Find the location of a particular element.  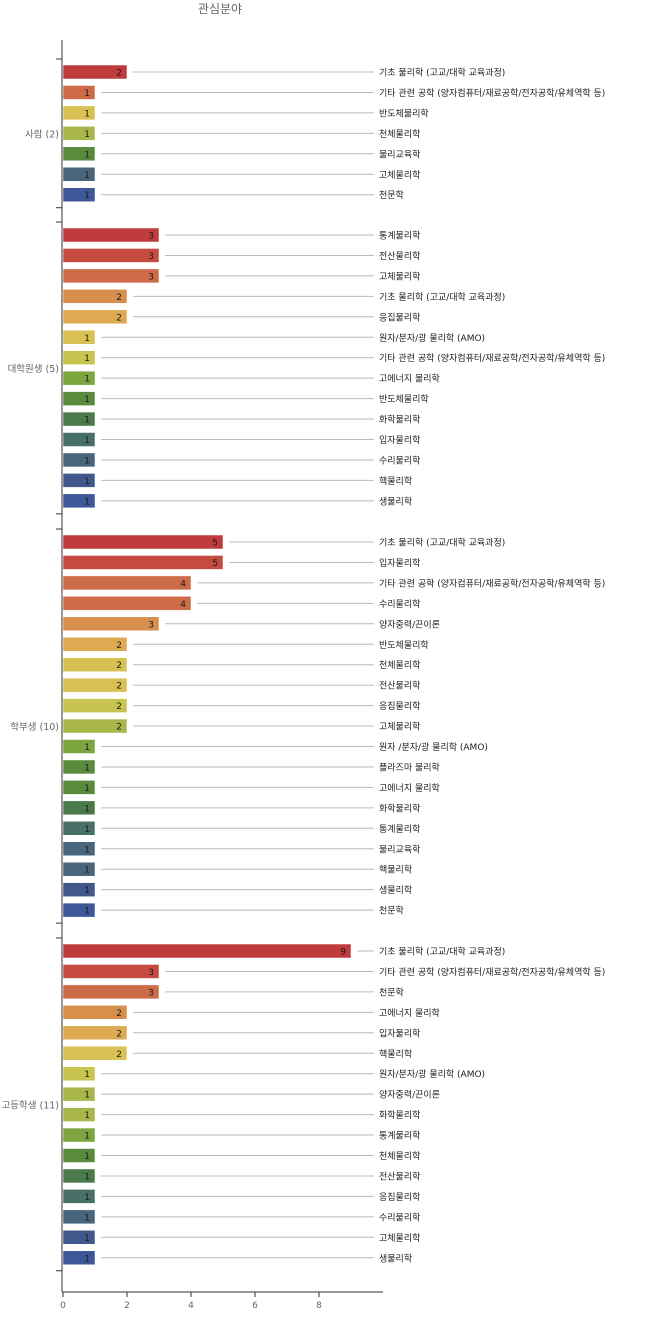

bar-value-label: 9 is located at coordinates (343, 953).